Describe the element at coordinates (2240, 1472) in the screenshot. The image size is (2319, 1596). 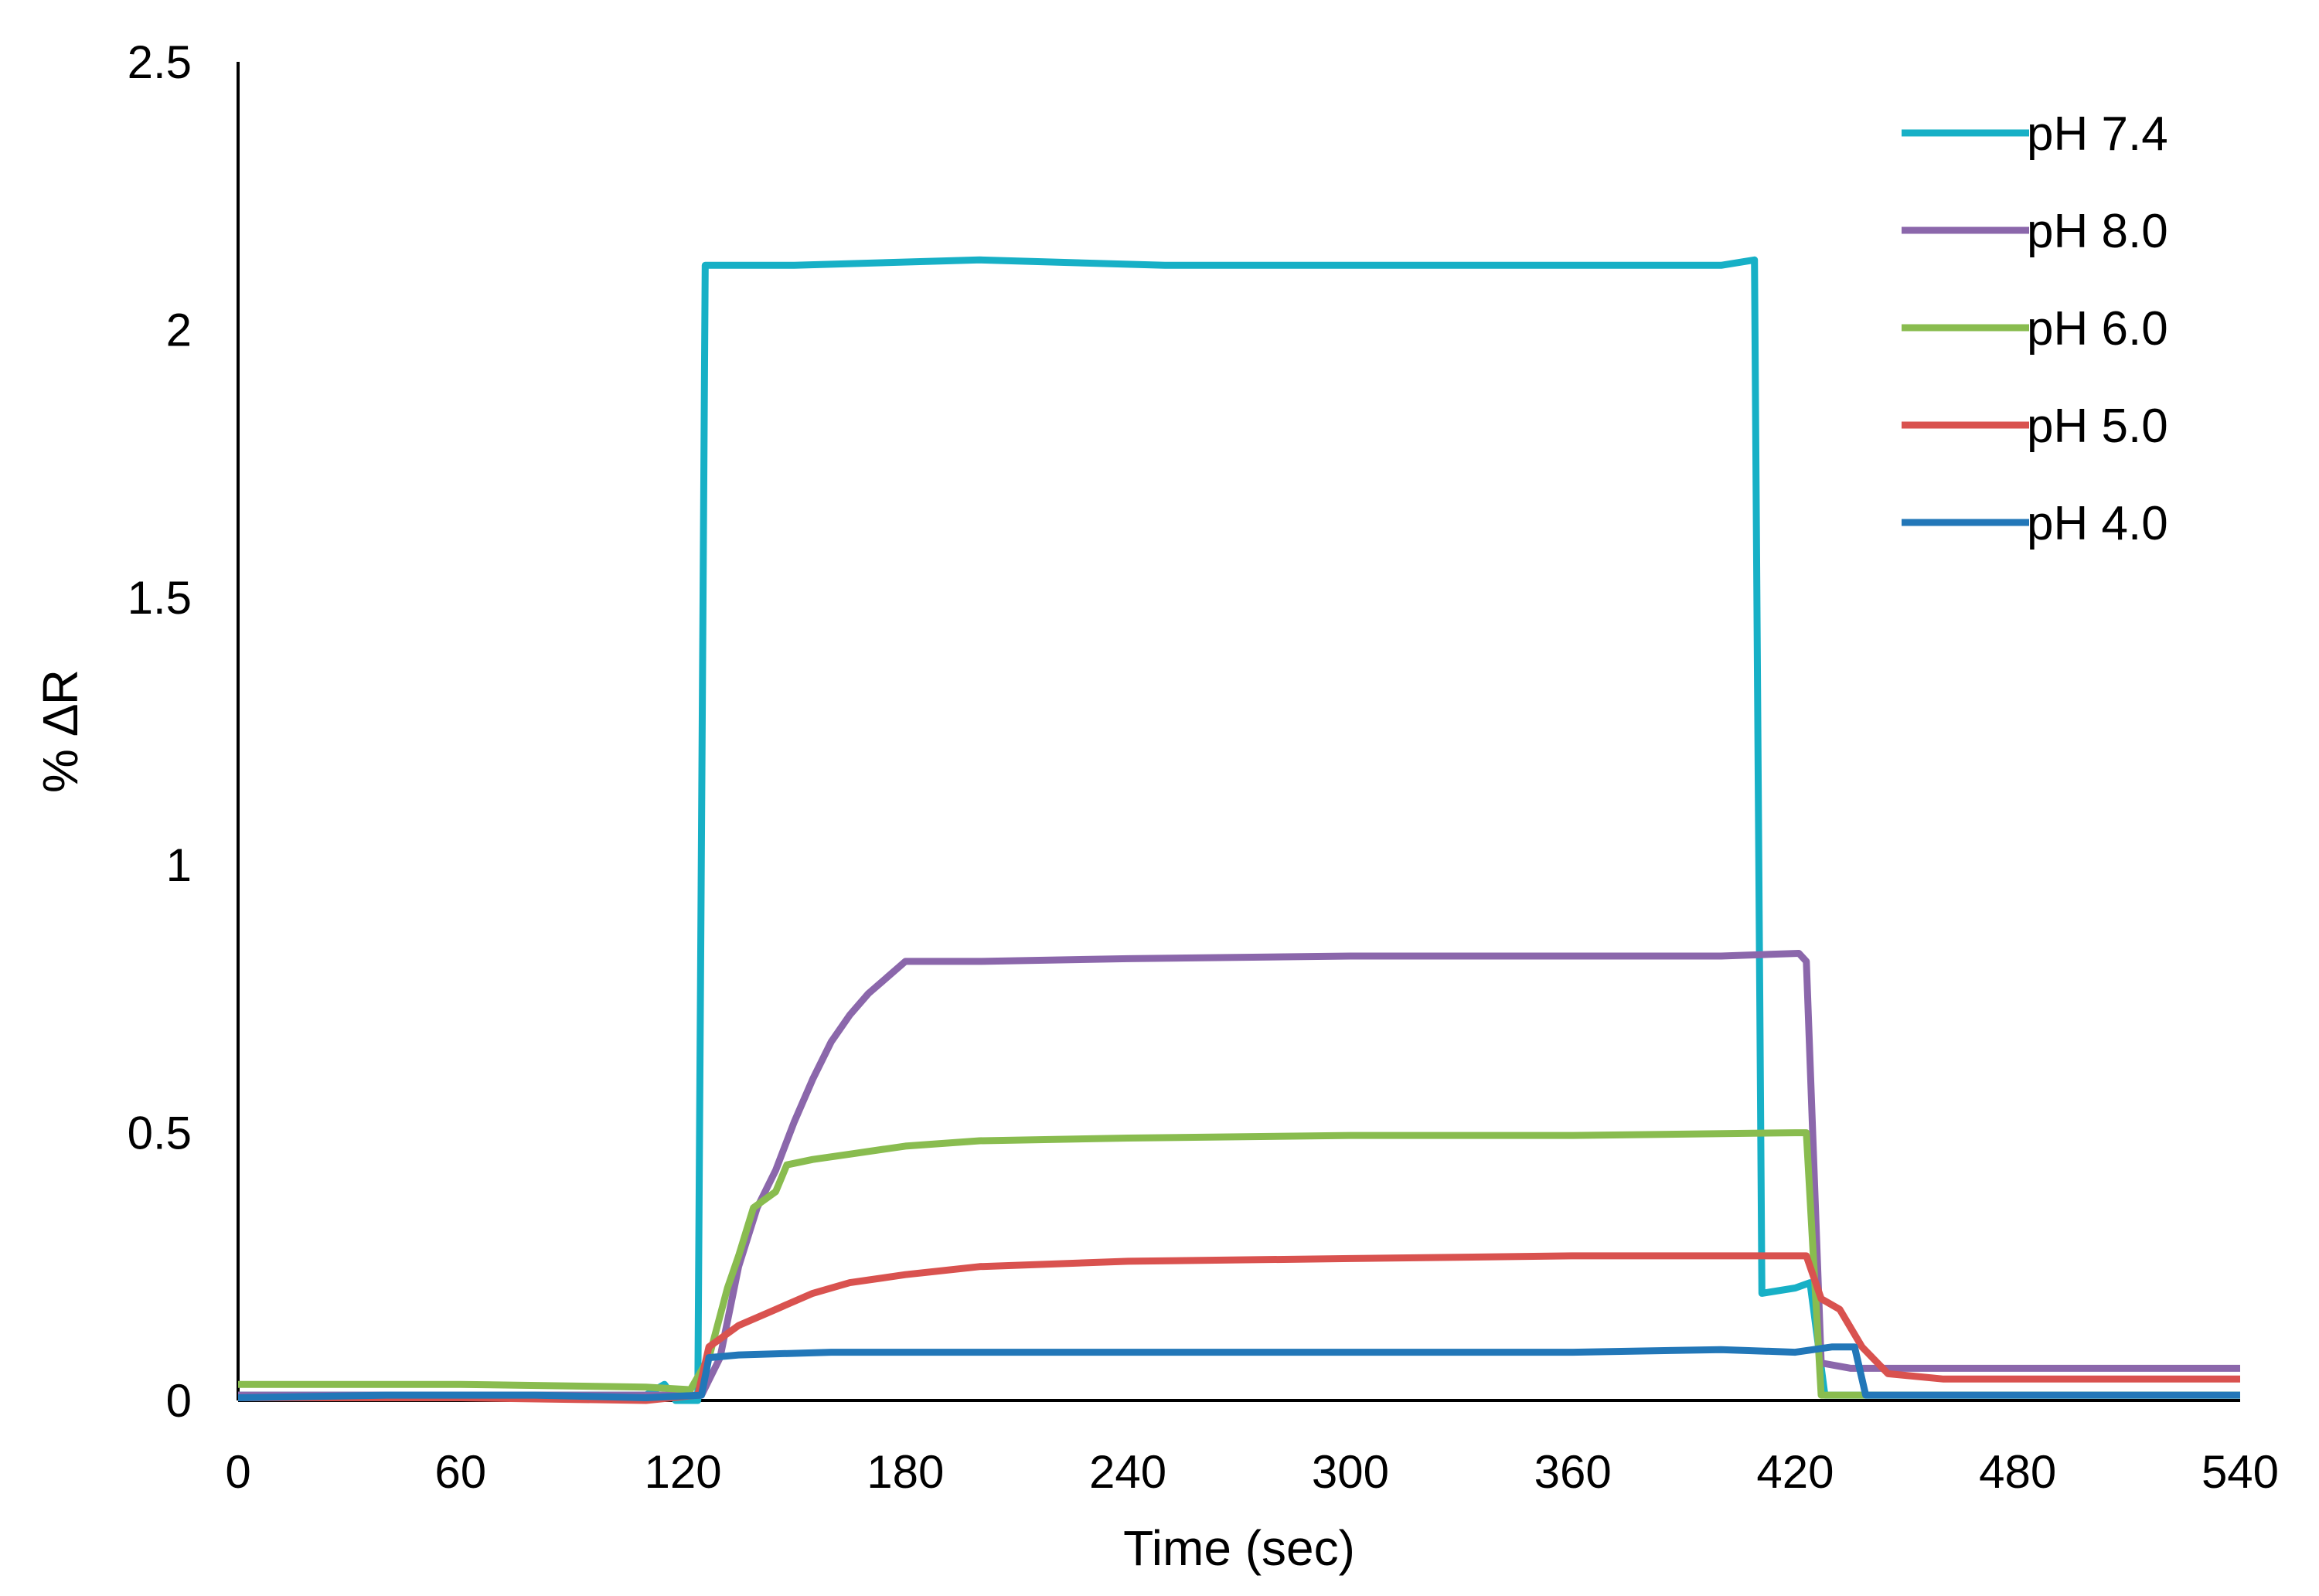
I see `x-tick-label: 540` at that location.